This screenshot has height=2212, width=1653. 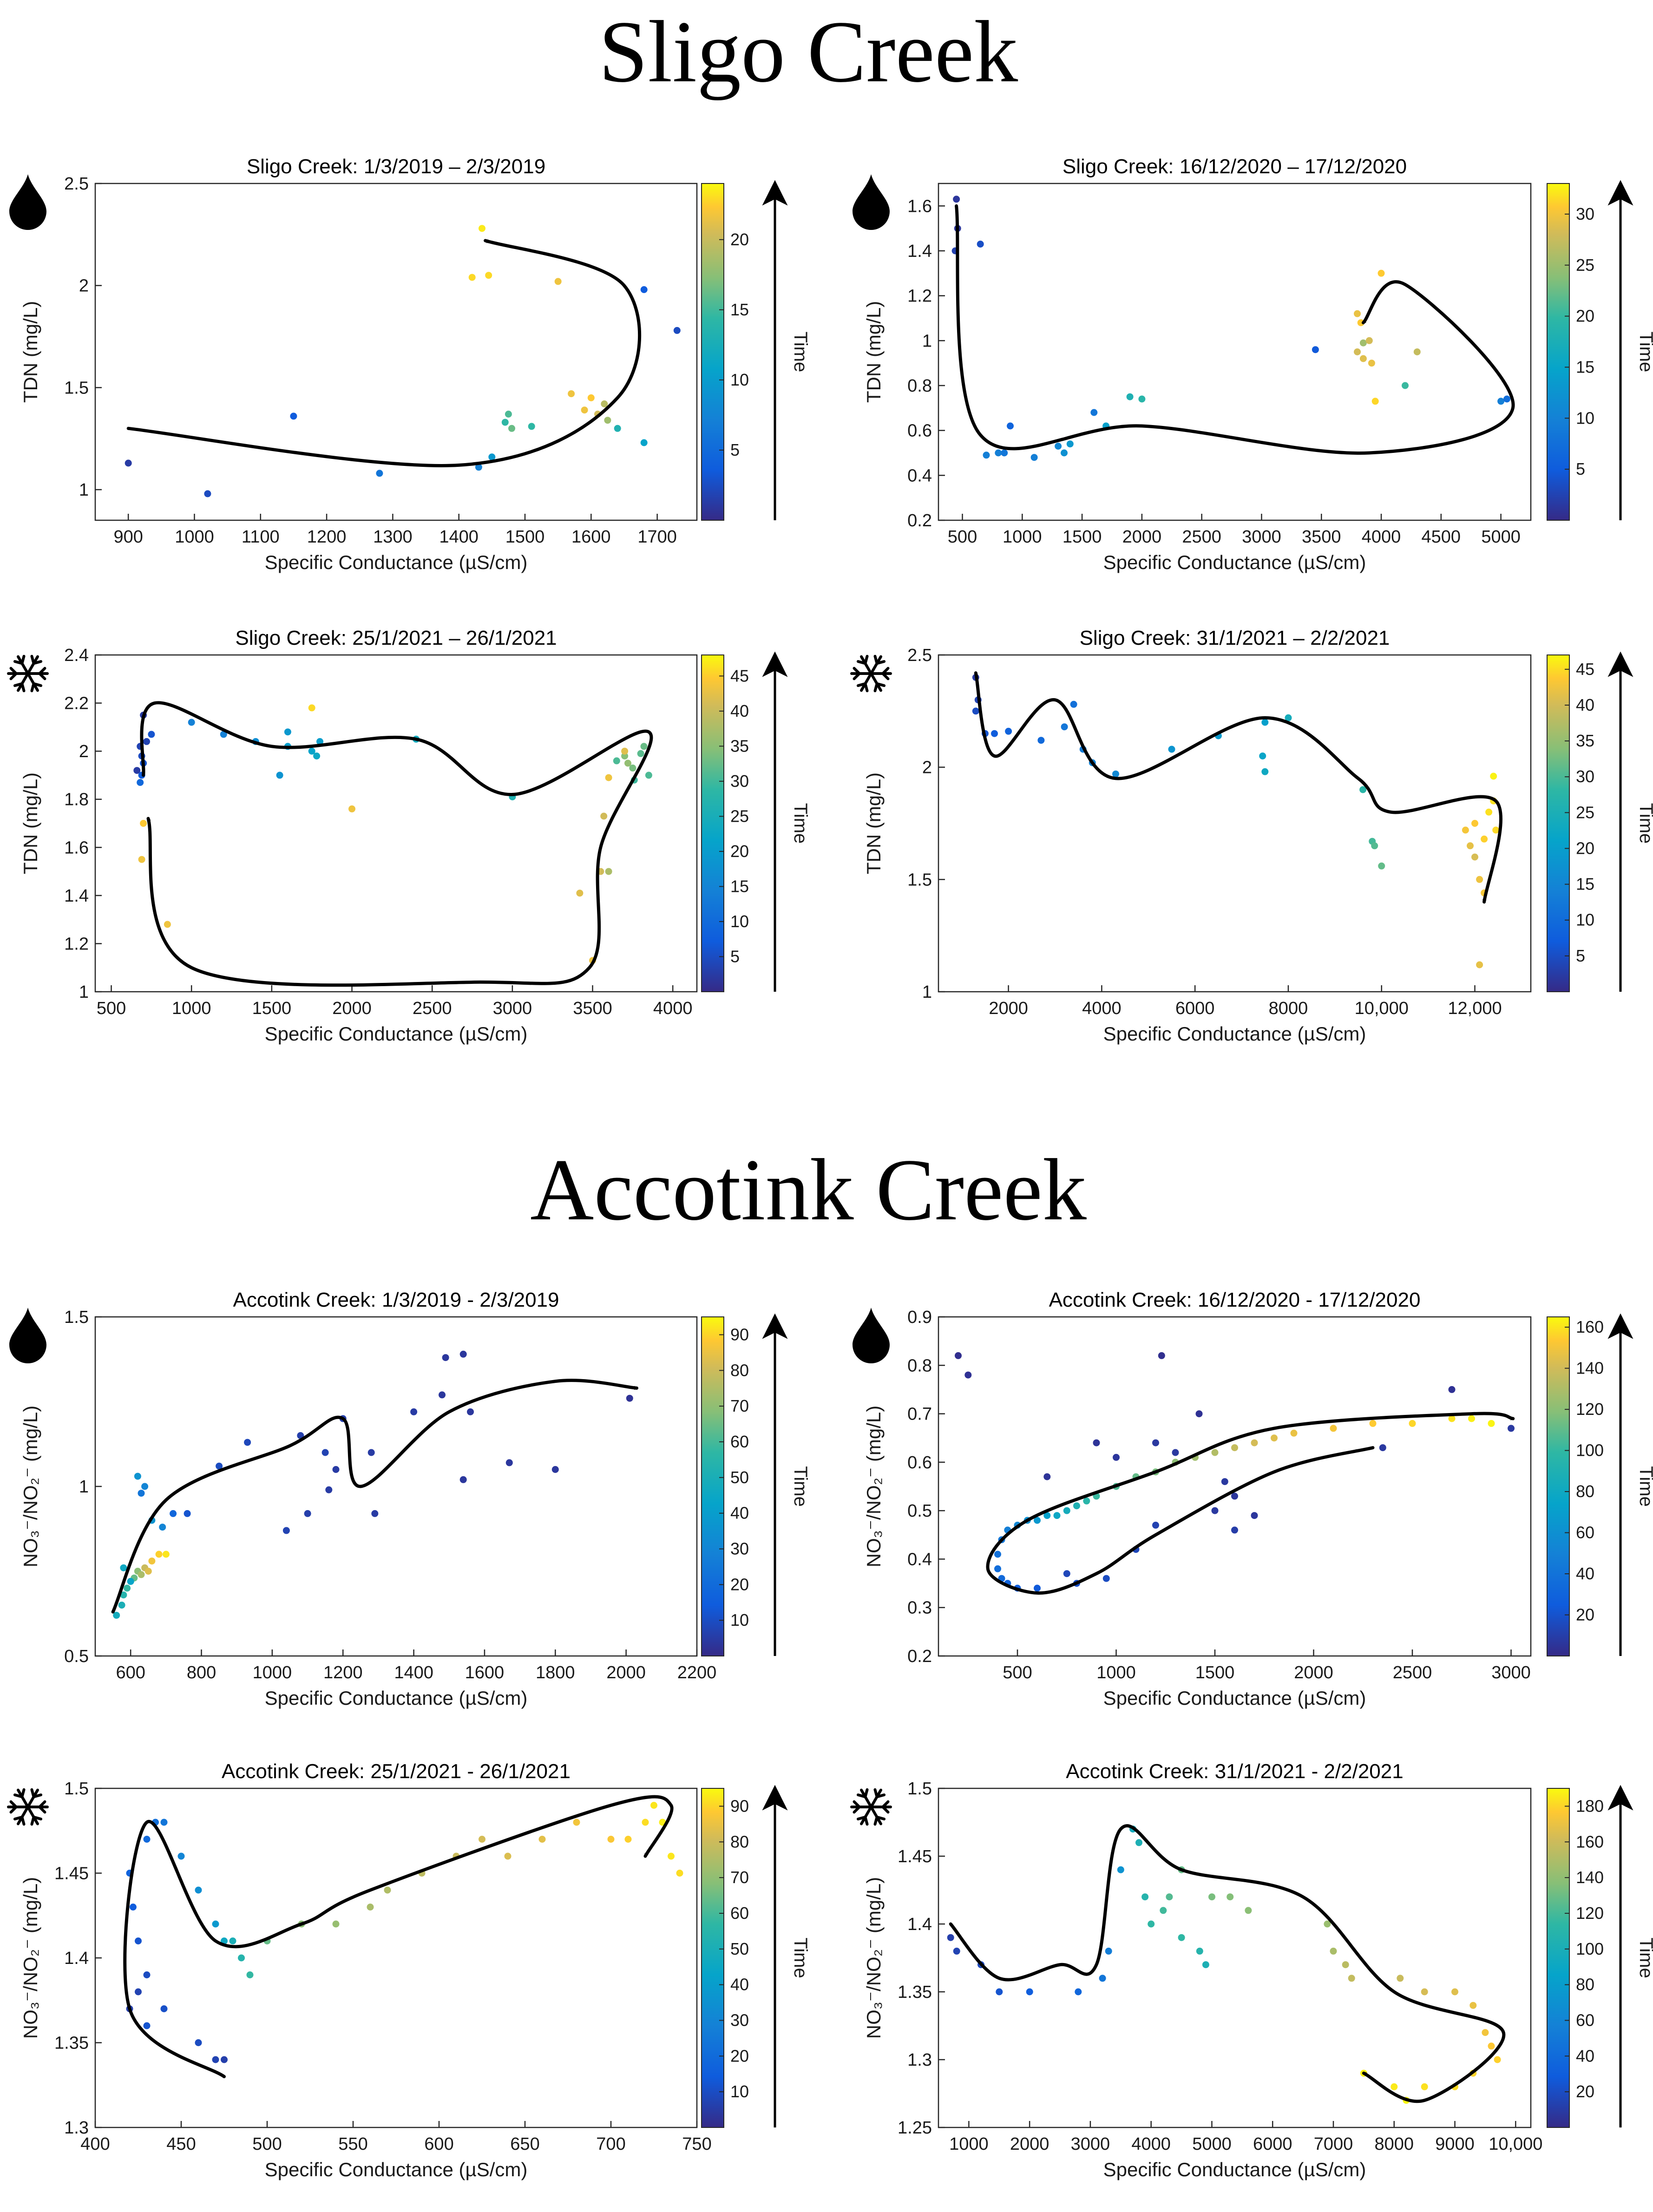 I want to click on x-tick-label: 1500, so click(x=1215, y=1672).